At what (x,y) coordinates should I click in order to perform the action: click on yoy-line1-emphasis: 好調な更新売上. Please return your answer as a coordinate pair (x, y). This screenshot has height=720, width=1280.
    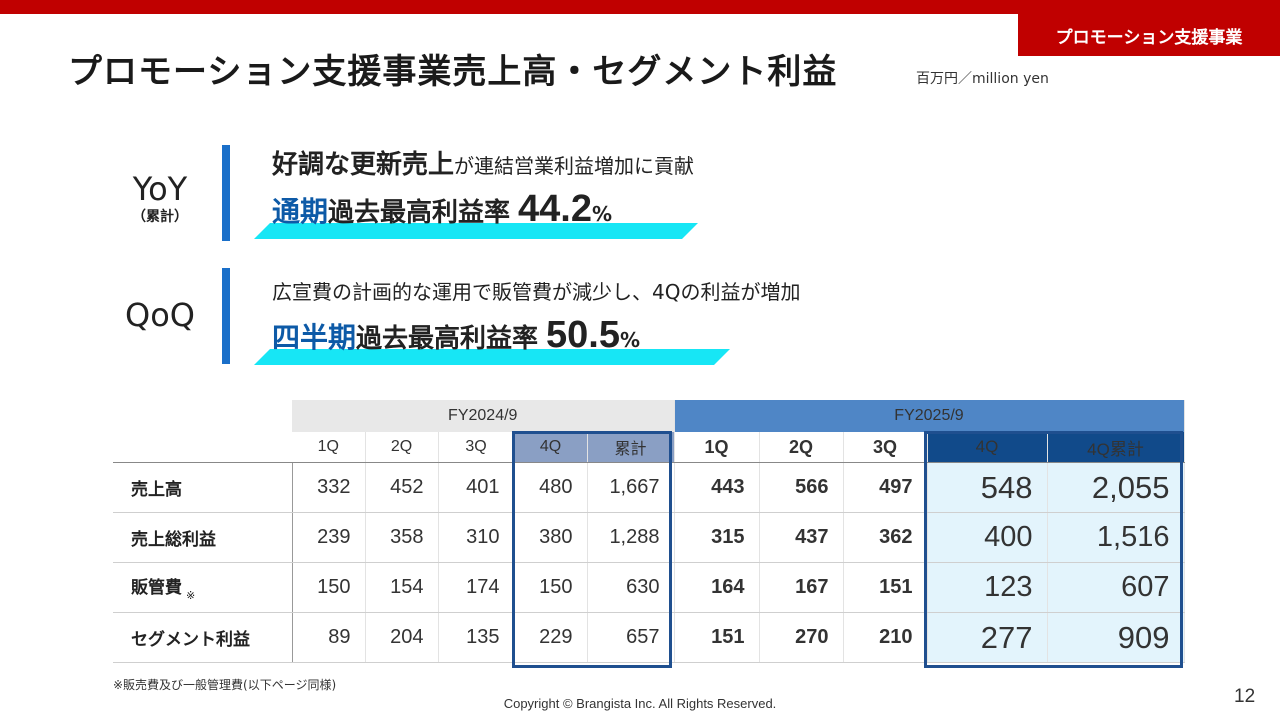
    Looking at the image, I should click on (363, 165).